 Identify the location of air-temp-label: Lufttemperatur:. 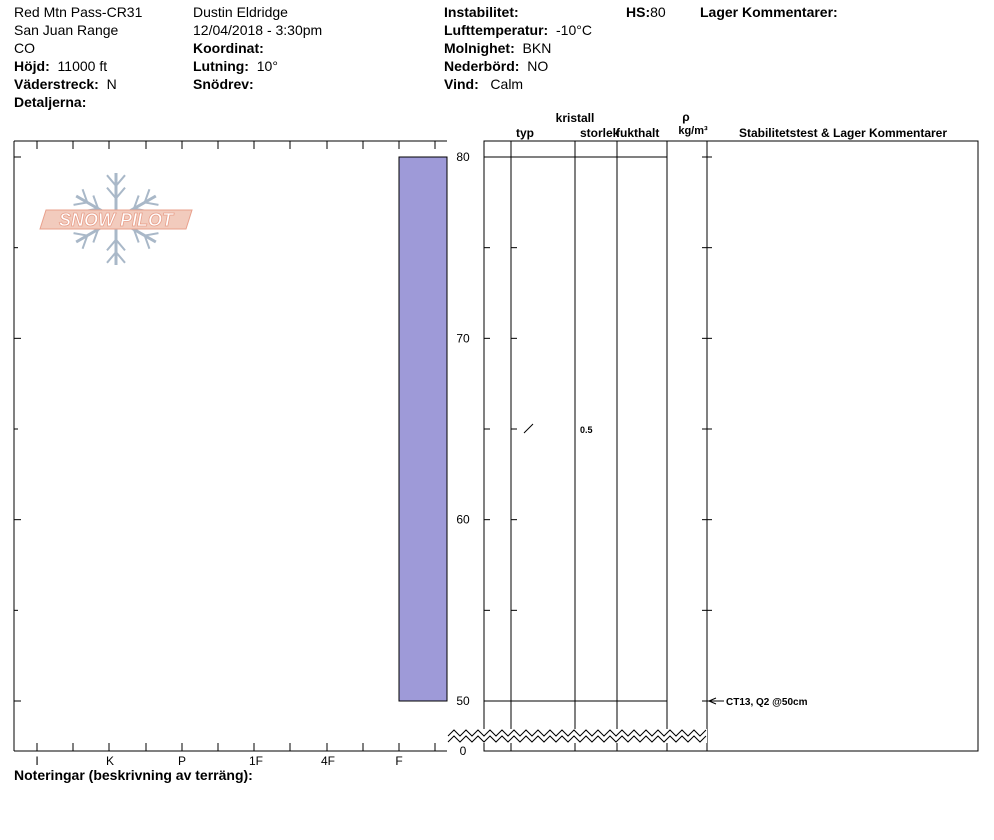
(496, 30).